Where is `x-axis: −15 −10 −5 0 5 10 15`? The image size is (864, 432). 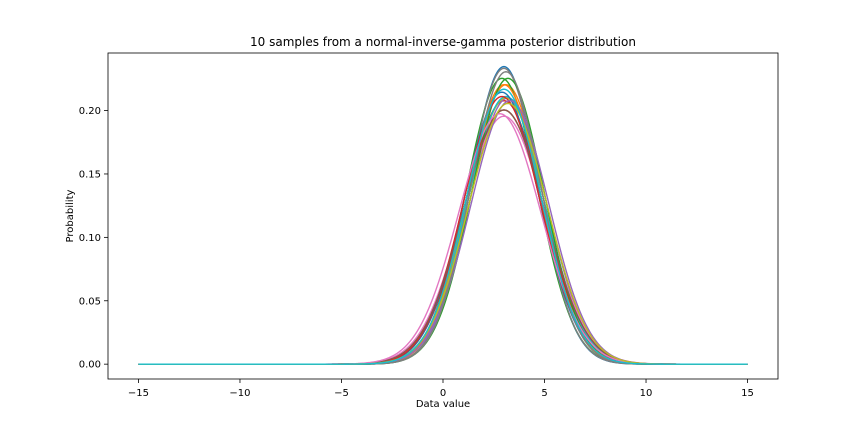 x-axis: −15 −10 −5 0 5 10 15 is located at coordinates (441, 389).